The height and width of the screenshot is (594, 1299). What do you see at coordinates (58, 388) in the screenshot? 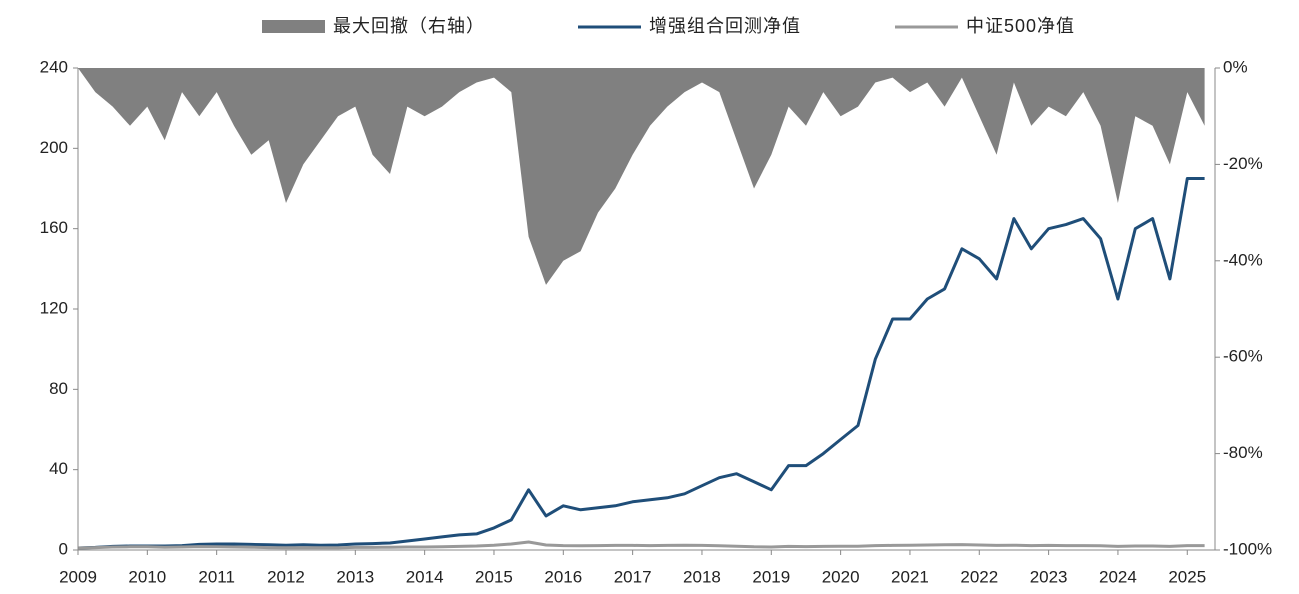
I see `y-tick-label: 80` at bounding box center [58, 388].